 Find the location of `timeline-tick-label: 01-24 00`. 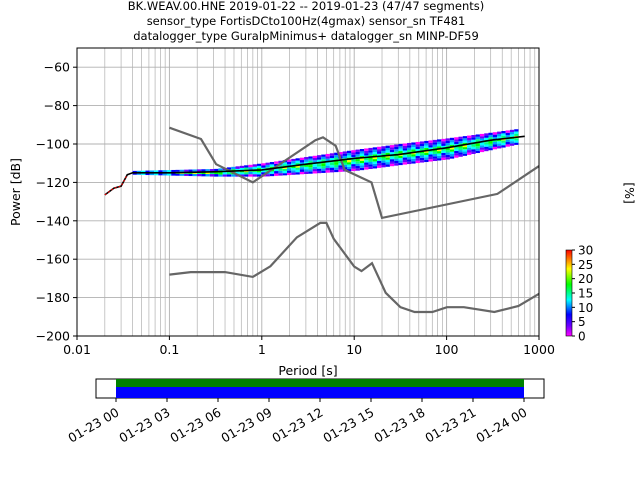

timeline-tick-label: 01-24 00 is located at coordinates (501, 425).